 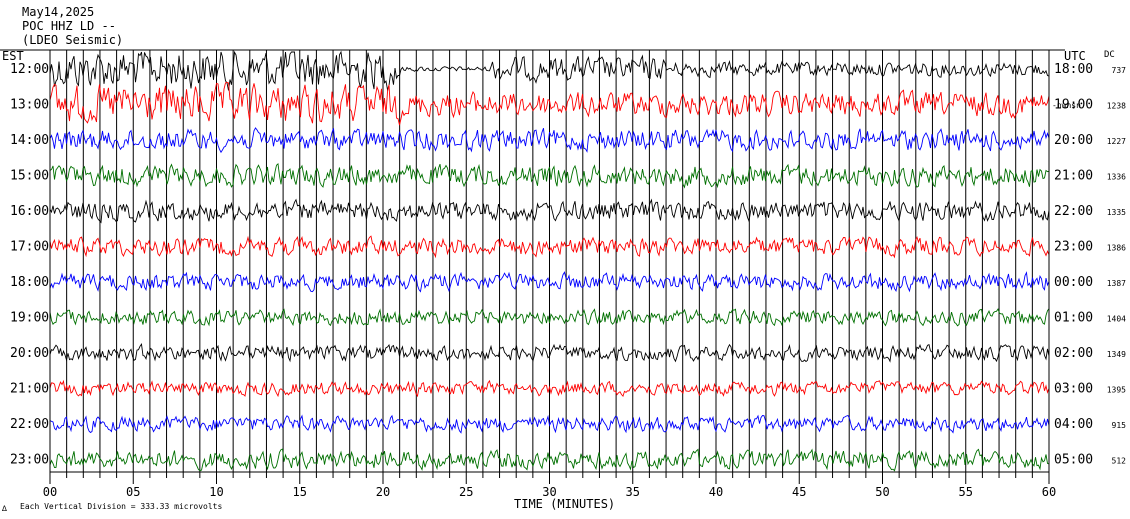 What do you see at coordinates (133, 492) in the screenshot?
I see `x-tick-label: 05` at bounding box center [133, 492].